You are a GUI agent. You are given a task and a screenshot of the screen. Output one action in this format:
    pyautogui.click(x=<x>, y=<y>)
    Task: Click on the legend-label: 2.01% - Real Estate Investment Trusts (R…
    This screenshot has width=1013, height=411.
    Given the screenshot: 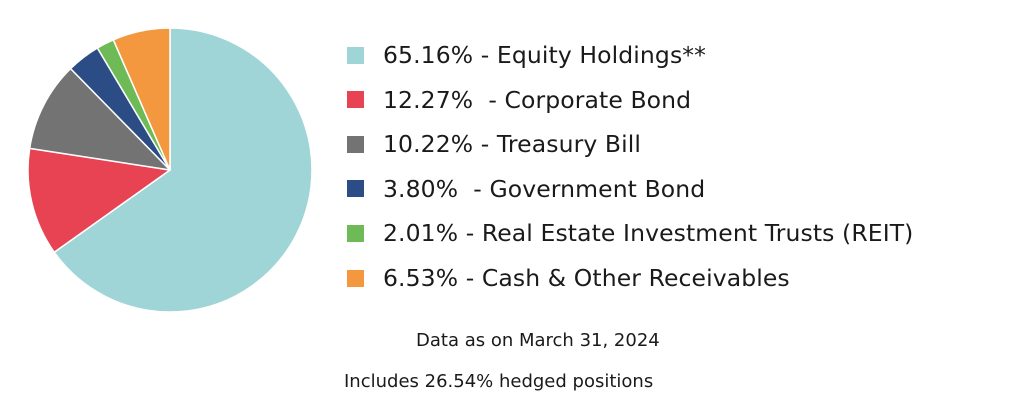 What is the action you would take?
    pyautogui.click(x=648, y=233)
    